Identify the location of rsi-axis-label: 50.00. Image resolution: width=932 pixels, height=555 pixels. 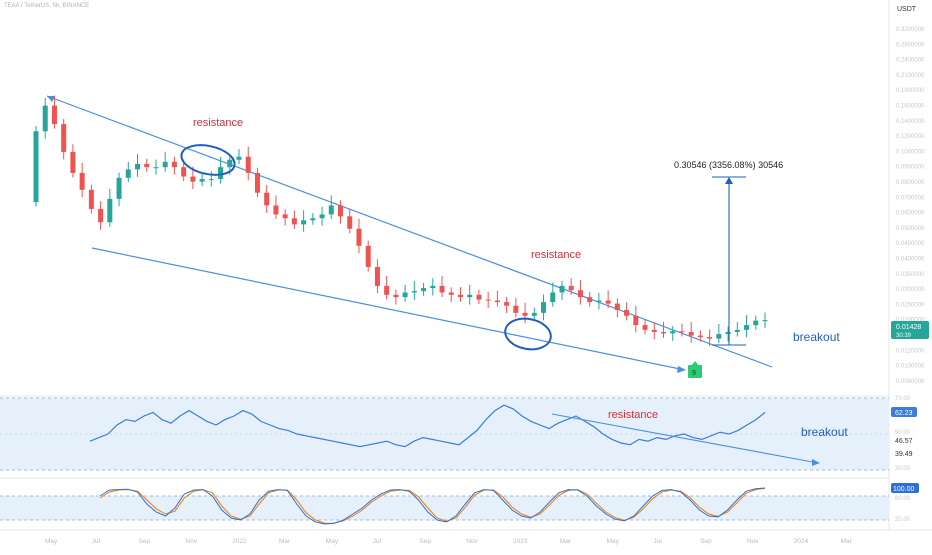
(903, 433).